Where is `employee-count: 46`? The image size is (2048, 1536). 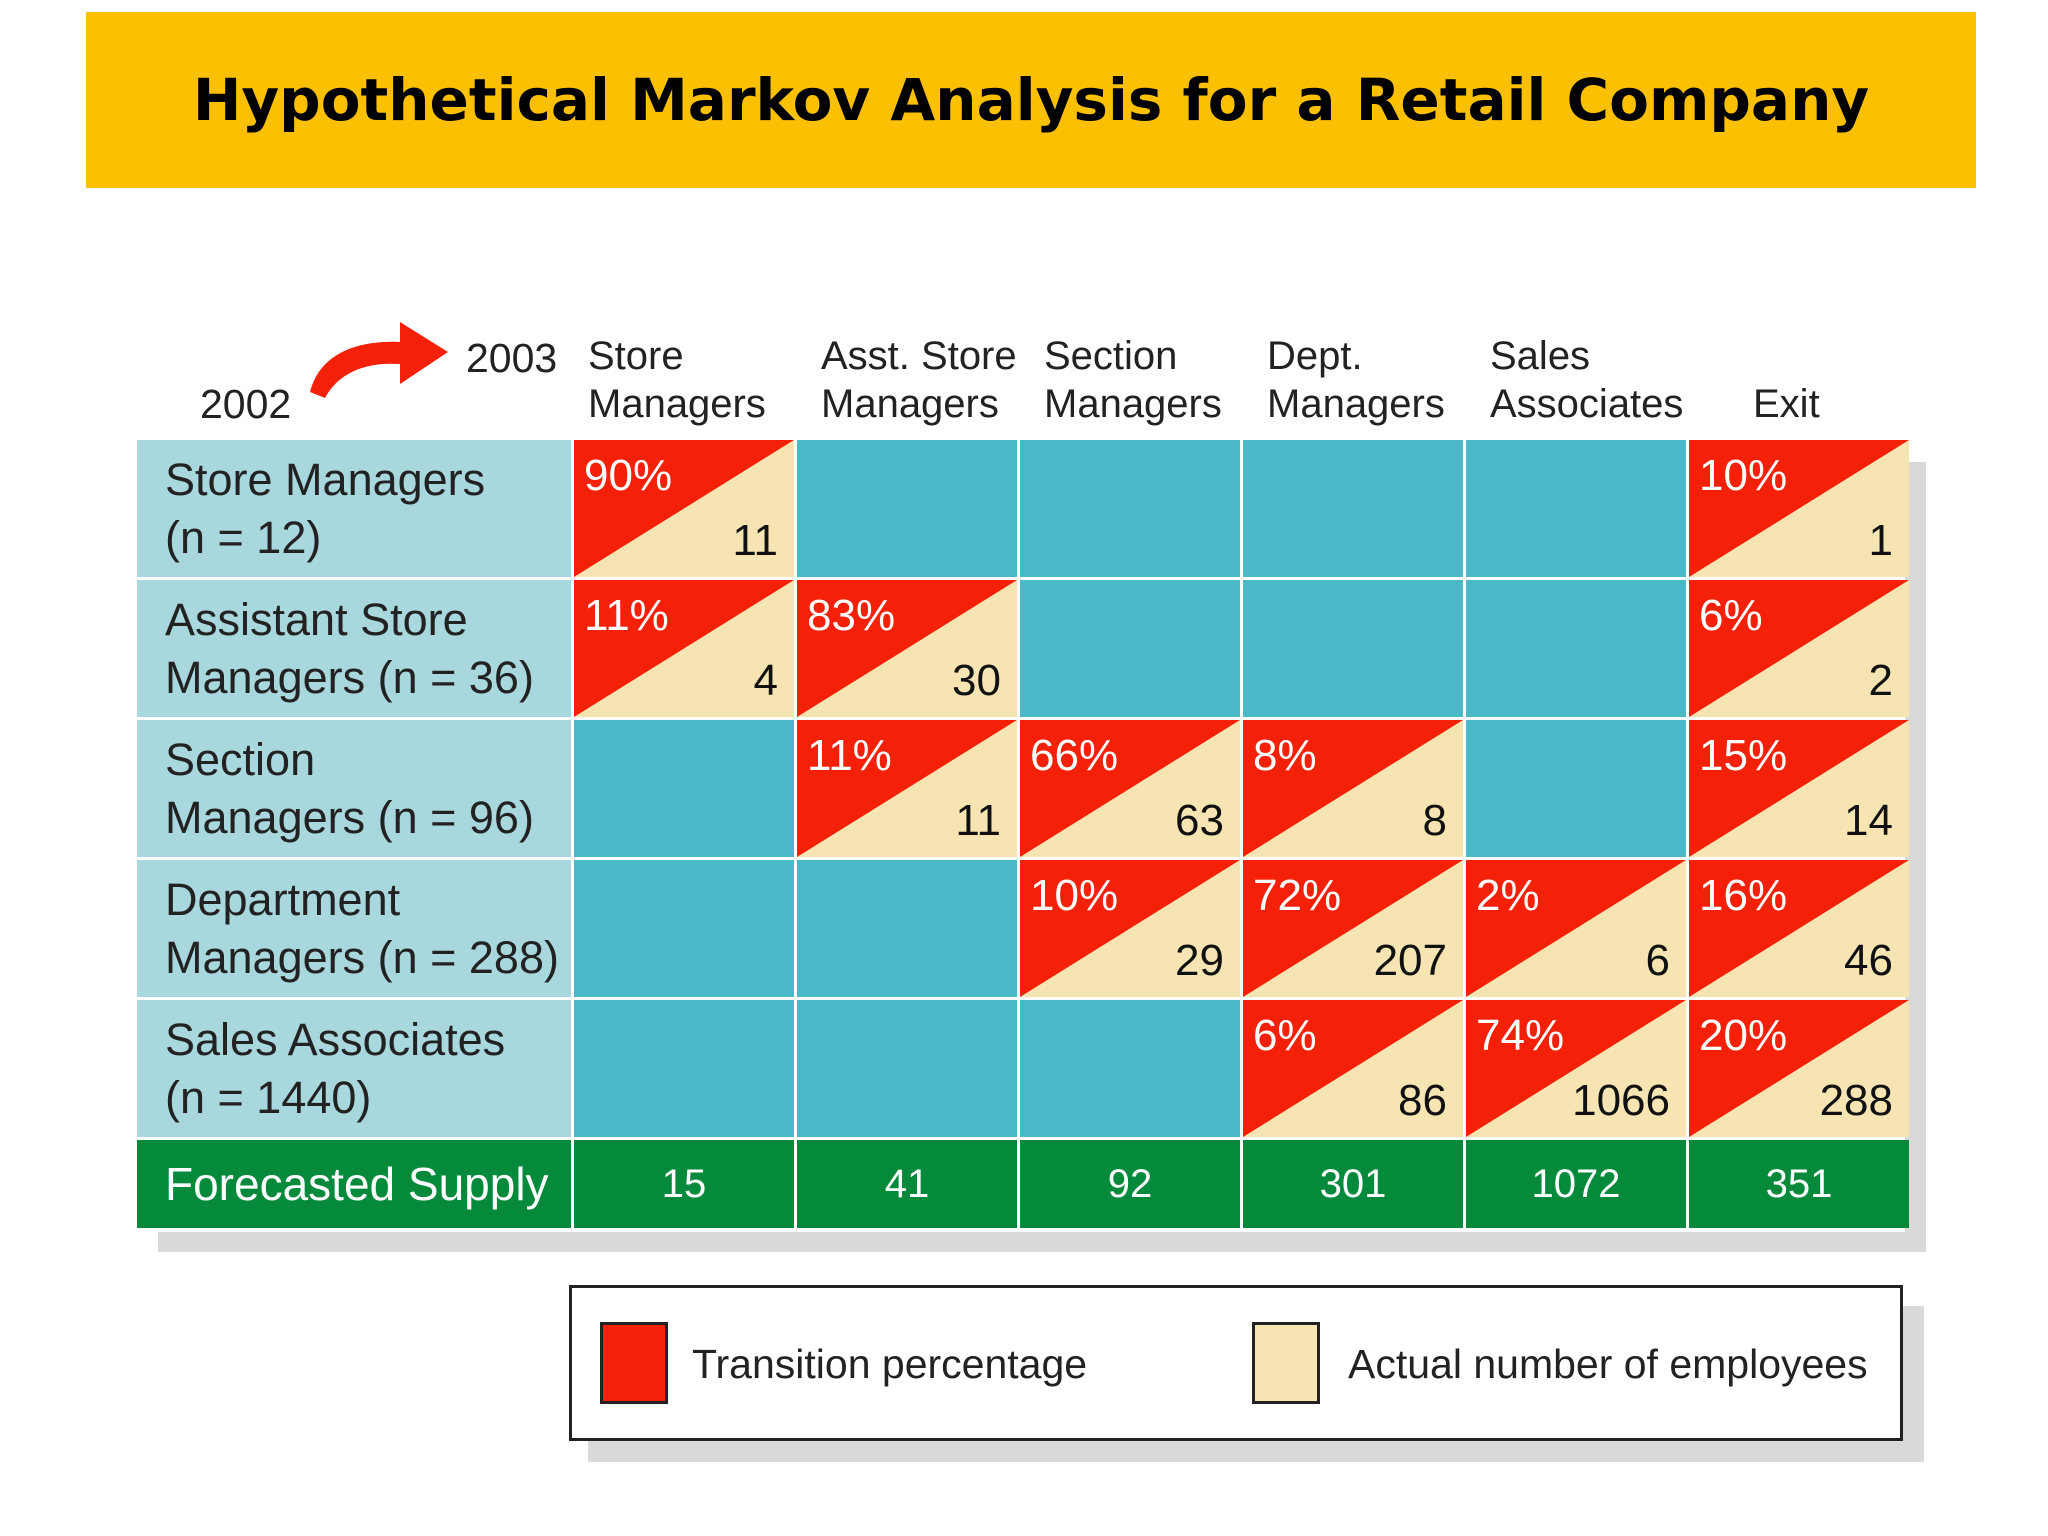 employee-count: 46 is located at coordinates (1868, 960).